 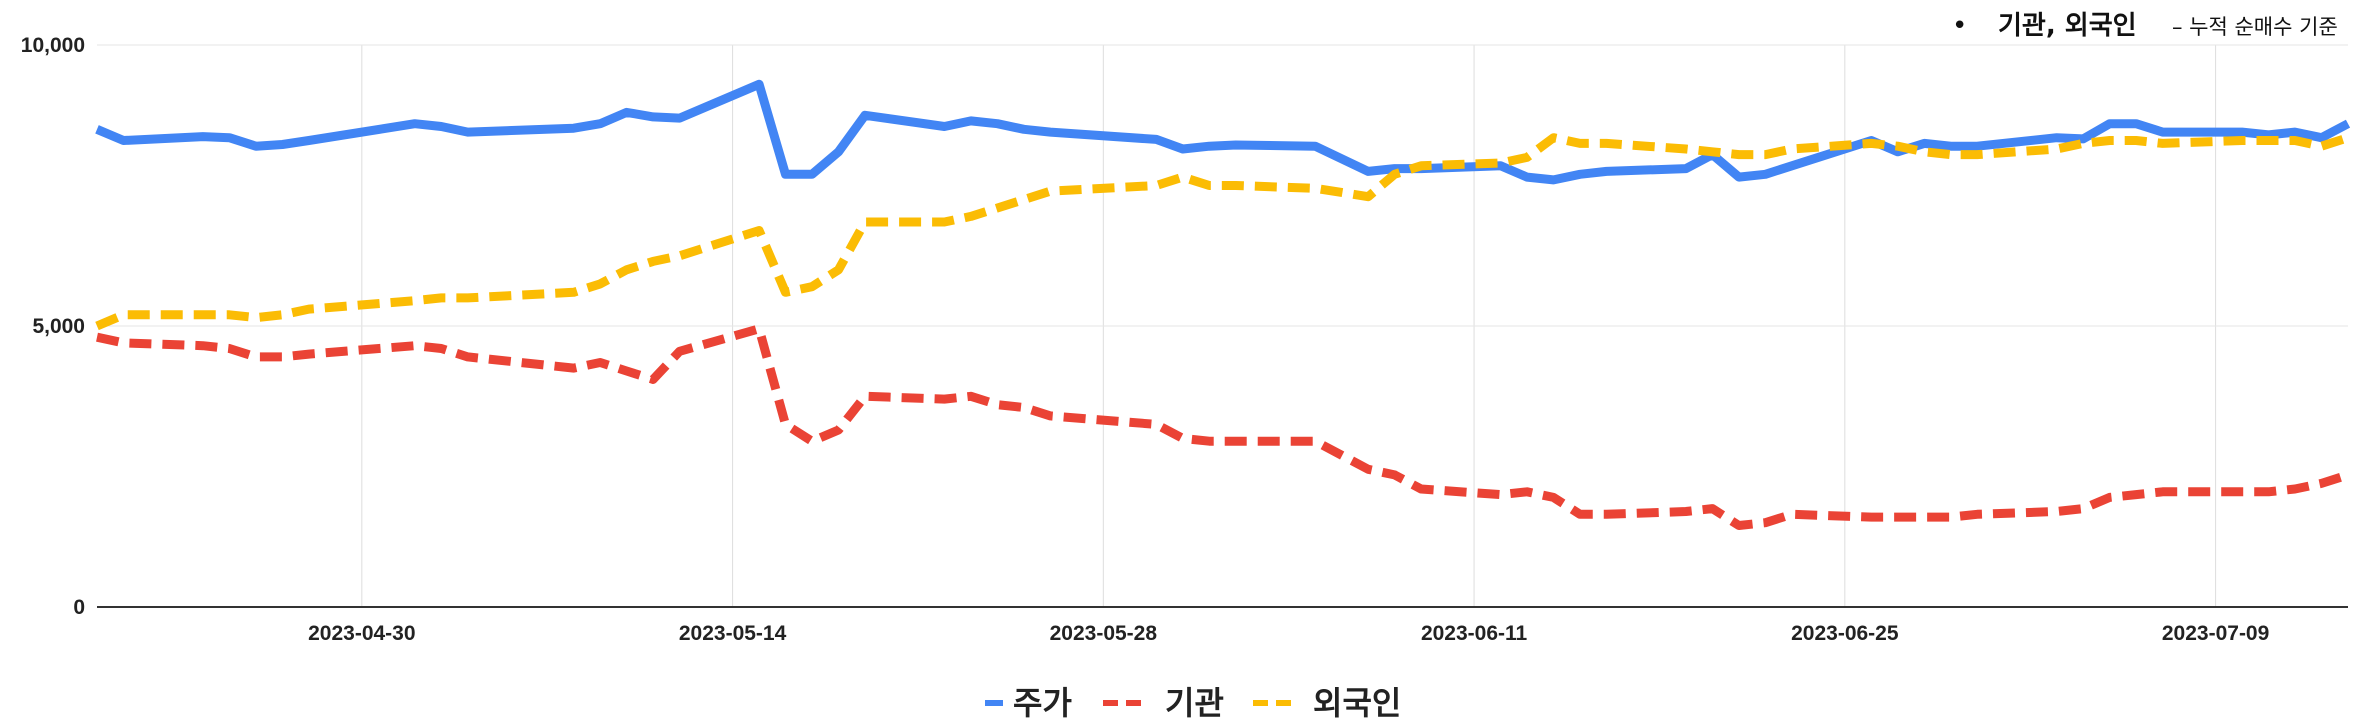 I want to click on x-tick-label: 2023-04-30, so click(x=361, y=633).